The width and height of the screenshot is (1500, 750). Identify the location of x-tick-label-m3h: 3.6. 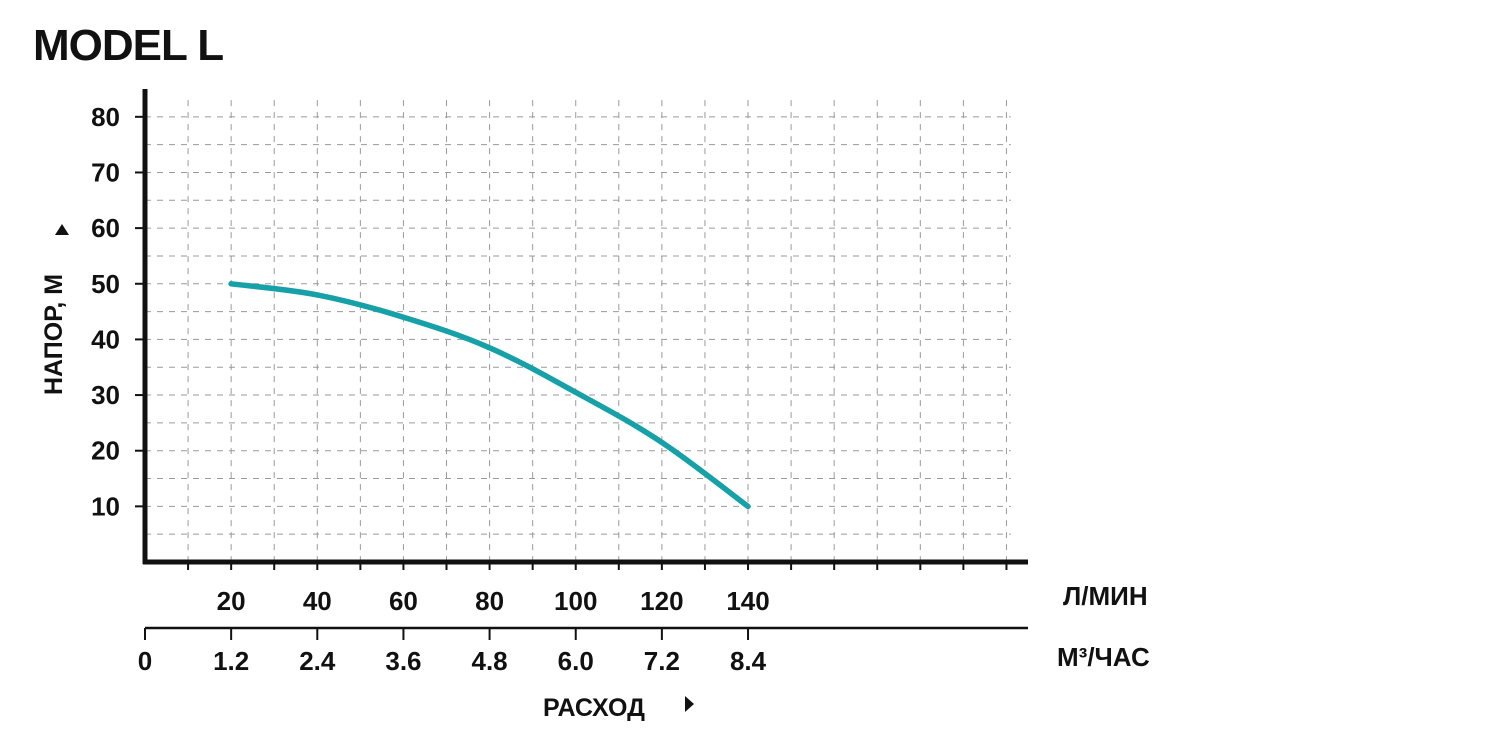
(403, 661).